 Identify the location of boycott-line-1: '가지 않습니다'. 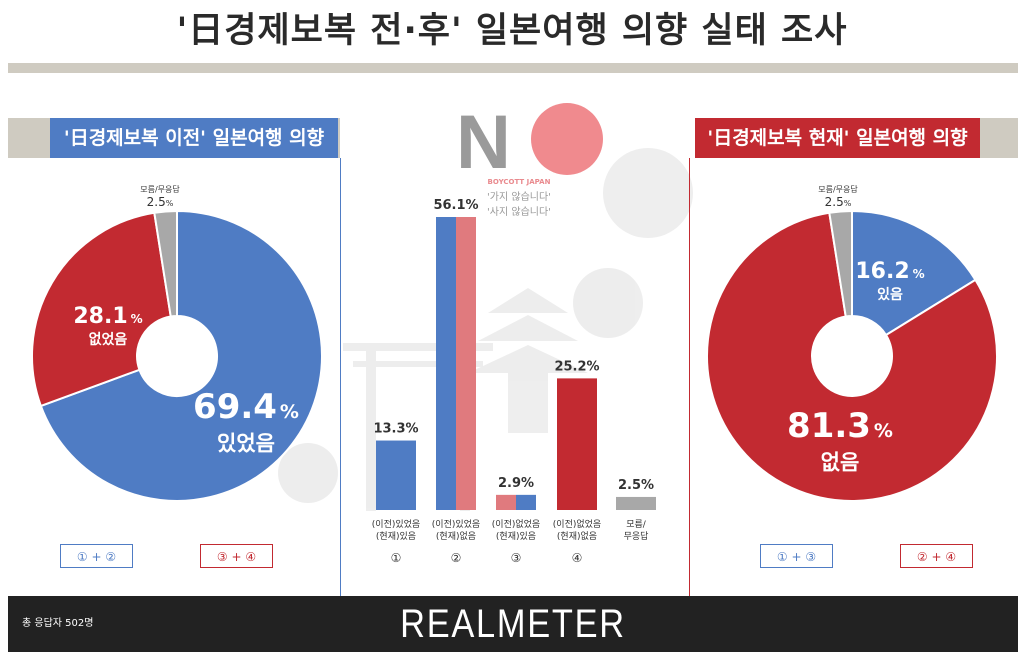
(519, 197).